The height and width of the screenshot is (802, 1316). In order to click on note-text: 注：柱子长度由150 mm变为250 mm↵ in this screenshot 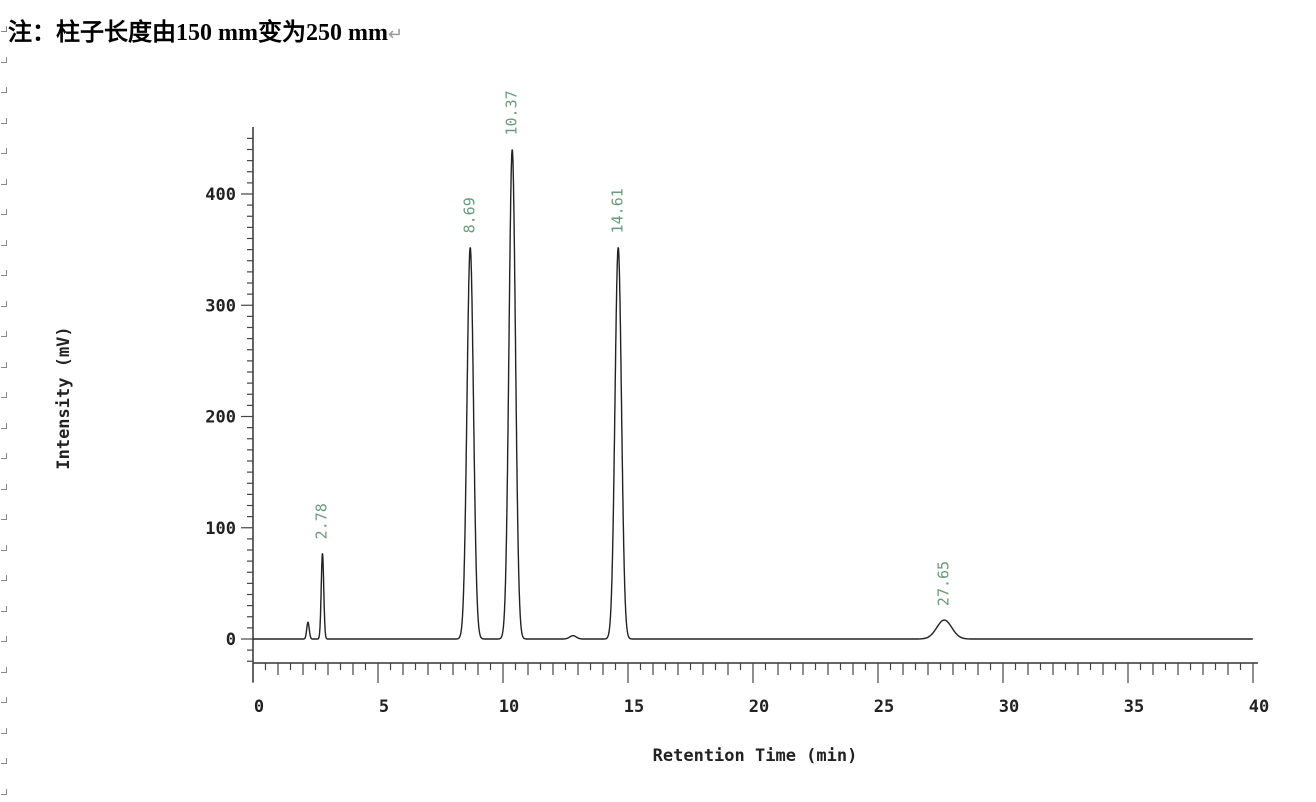, I will do `click(205, 29)`.